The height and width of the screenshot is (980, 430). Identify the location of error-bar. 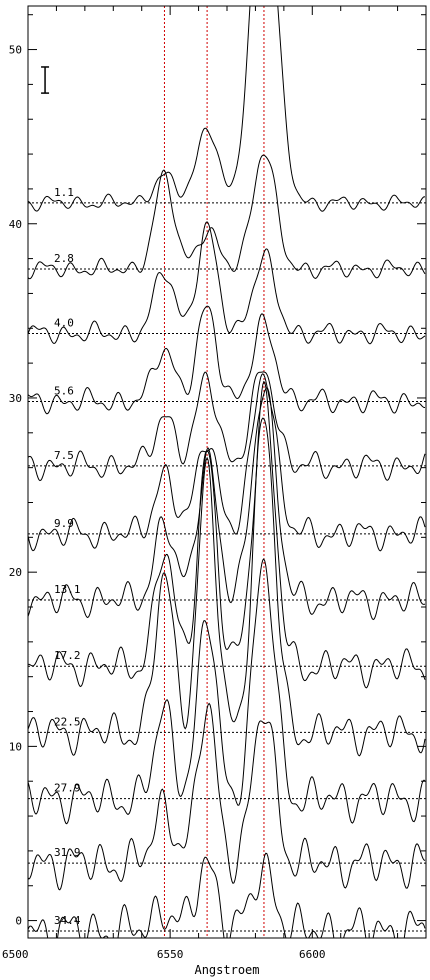
(45, 80).